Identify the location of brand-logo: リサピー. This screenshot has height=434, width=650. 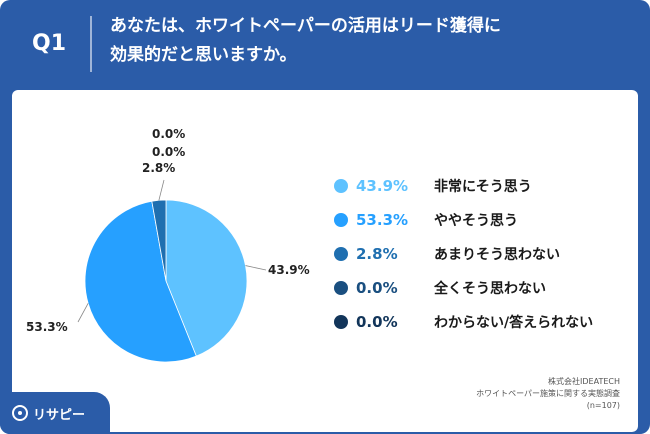
(55, 413).